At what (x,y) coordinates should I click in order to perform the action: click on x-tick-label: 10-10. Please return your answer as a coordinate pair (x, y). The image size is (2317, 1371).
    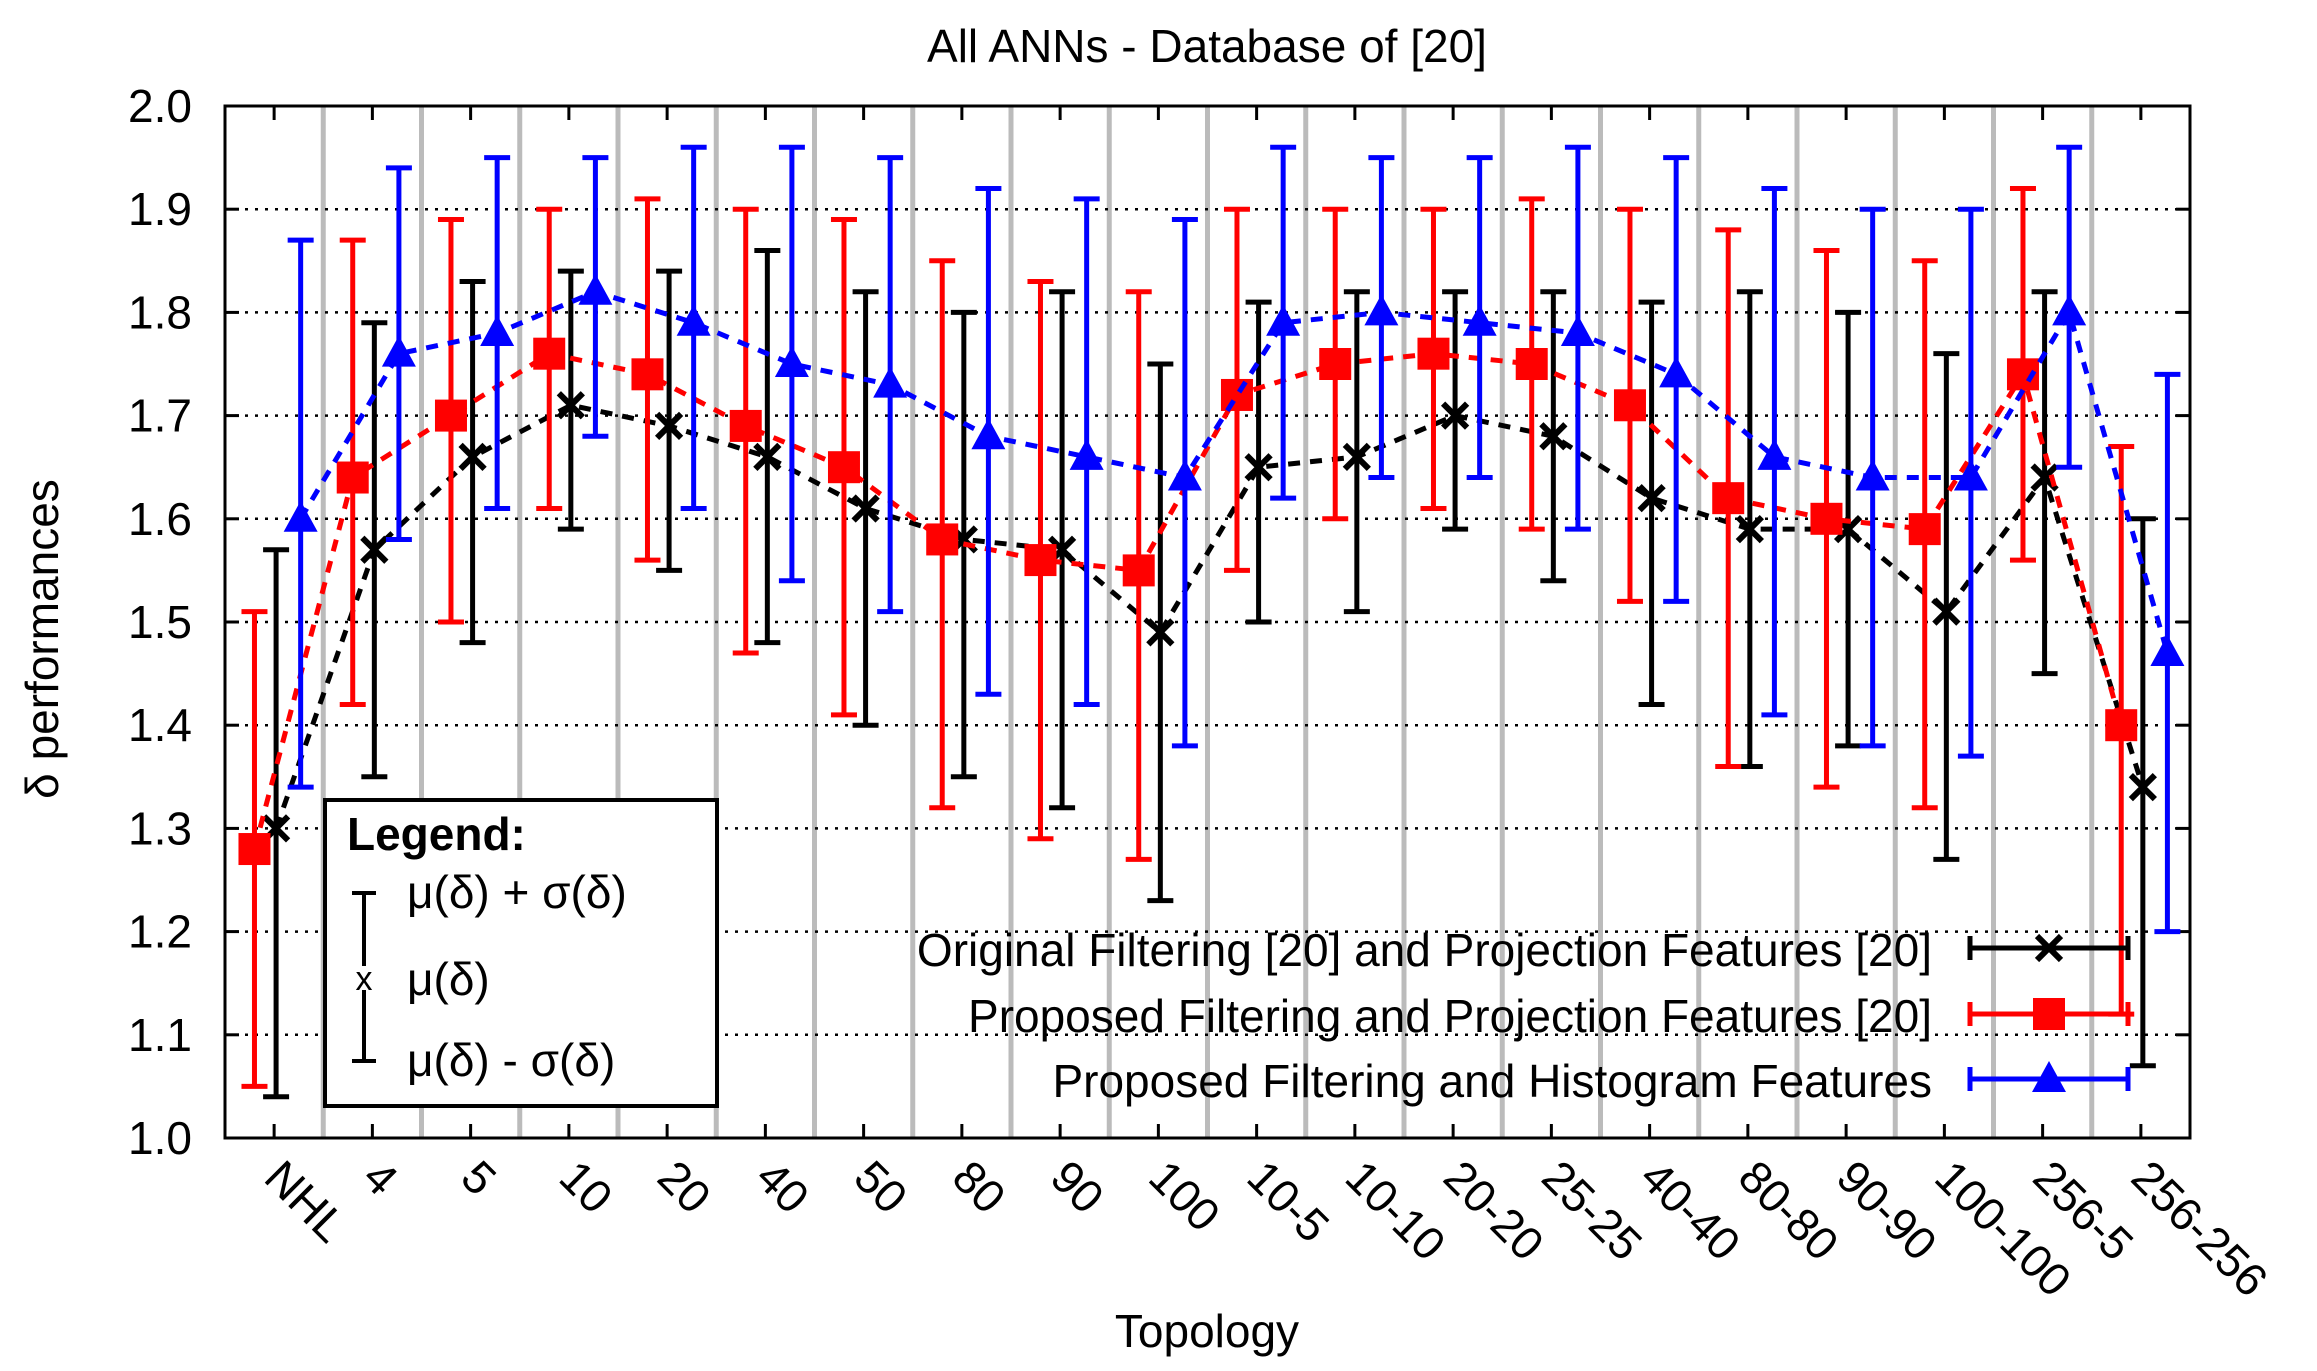
    Looking at the image, I should click on (1396, 1210).